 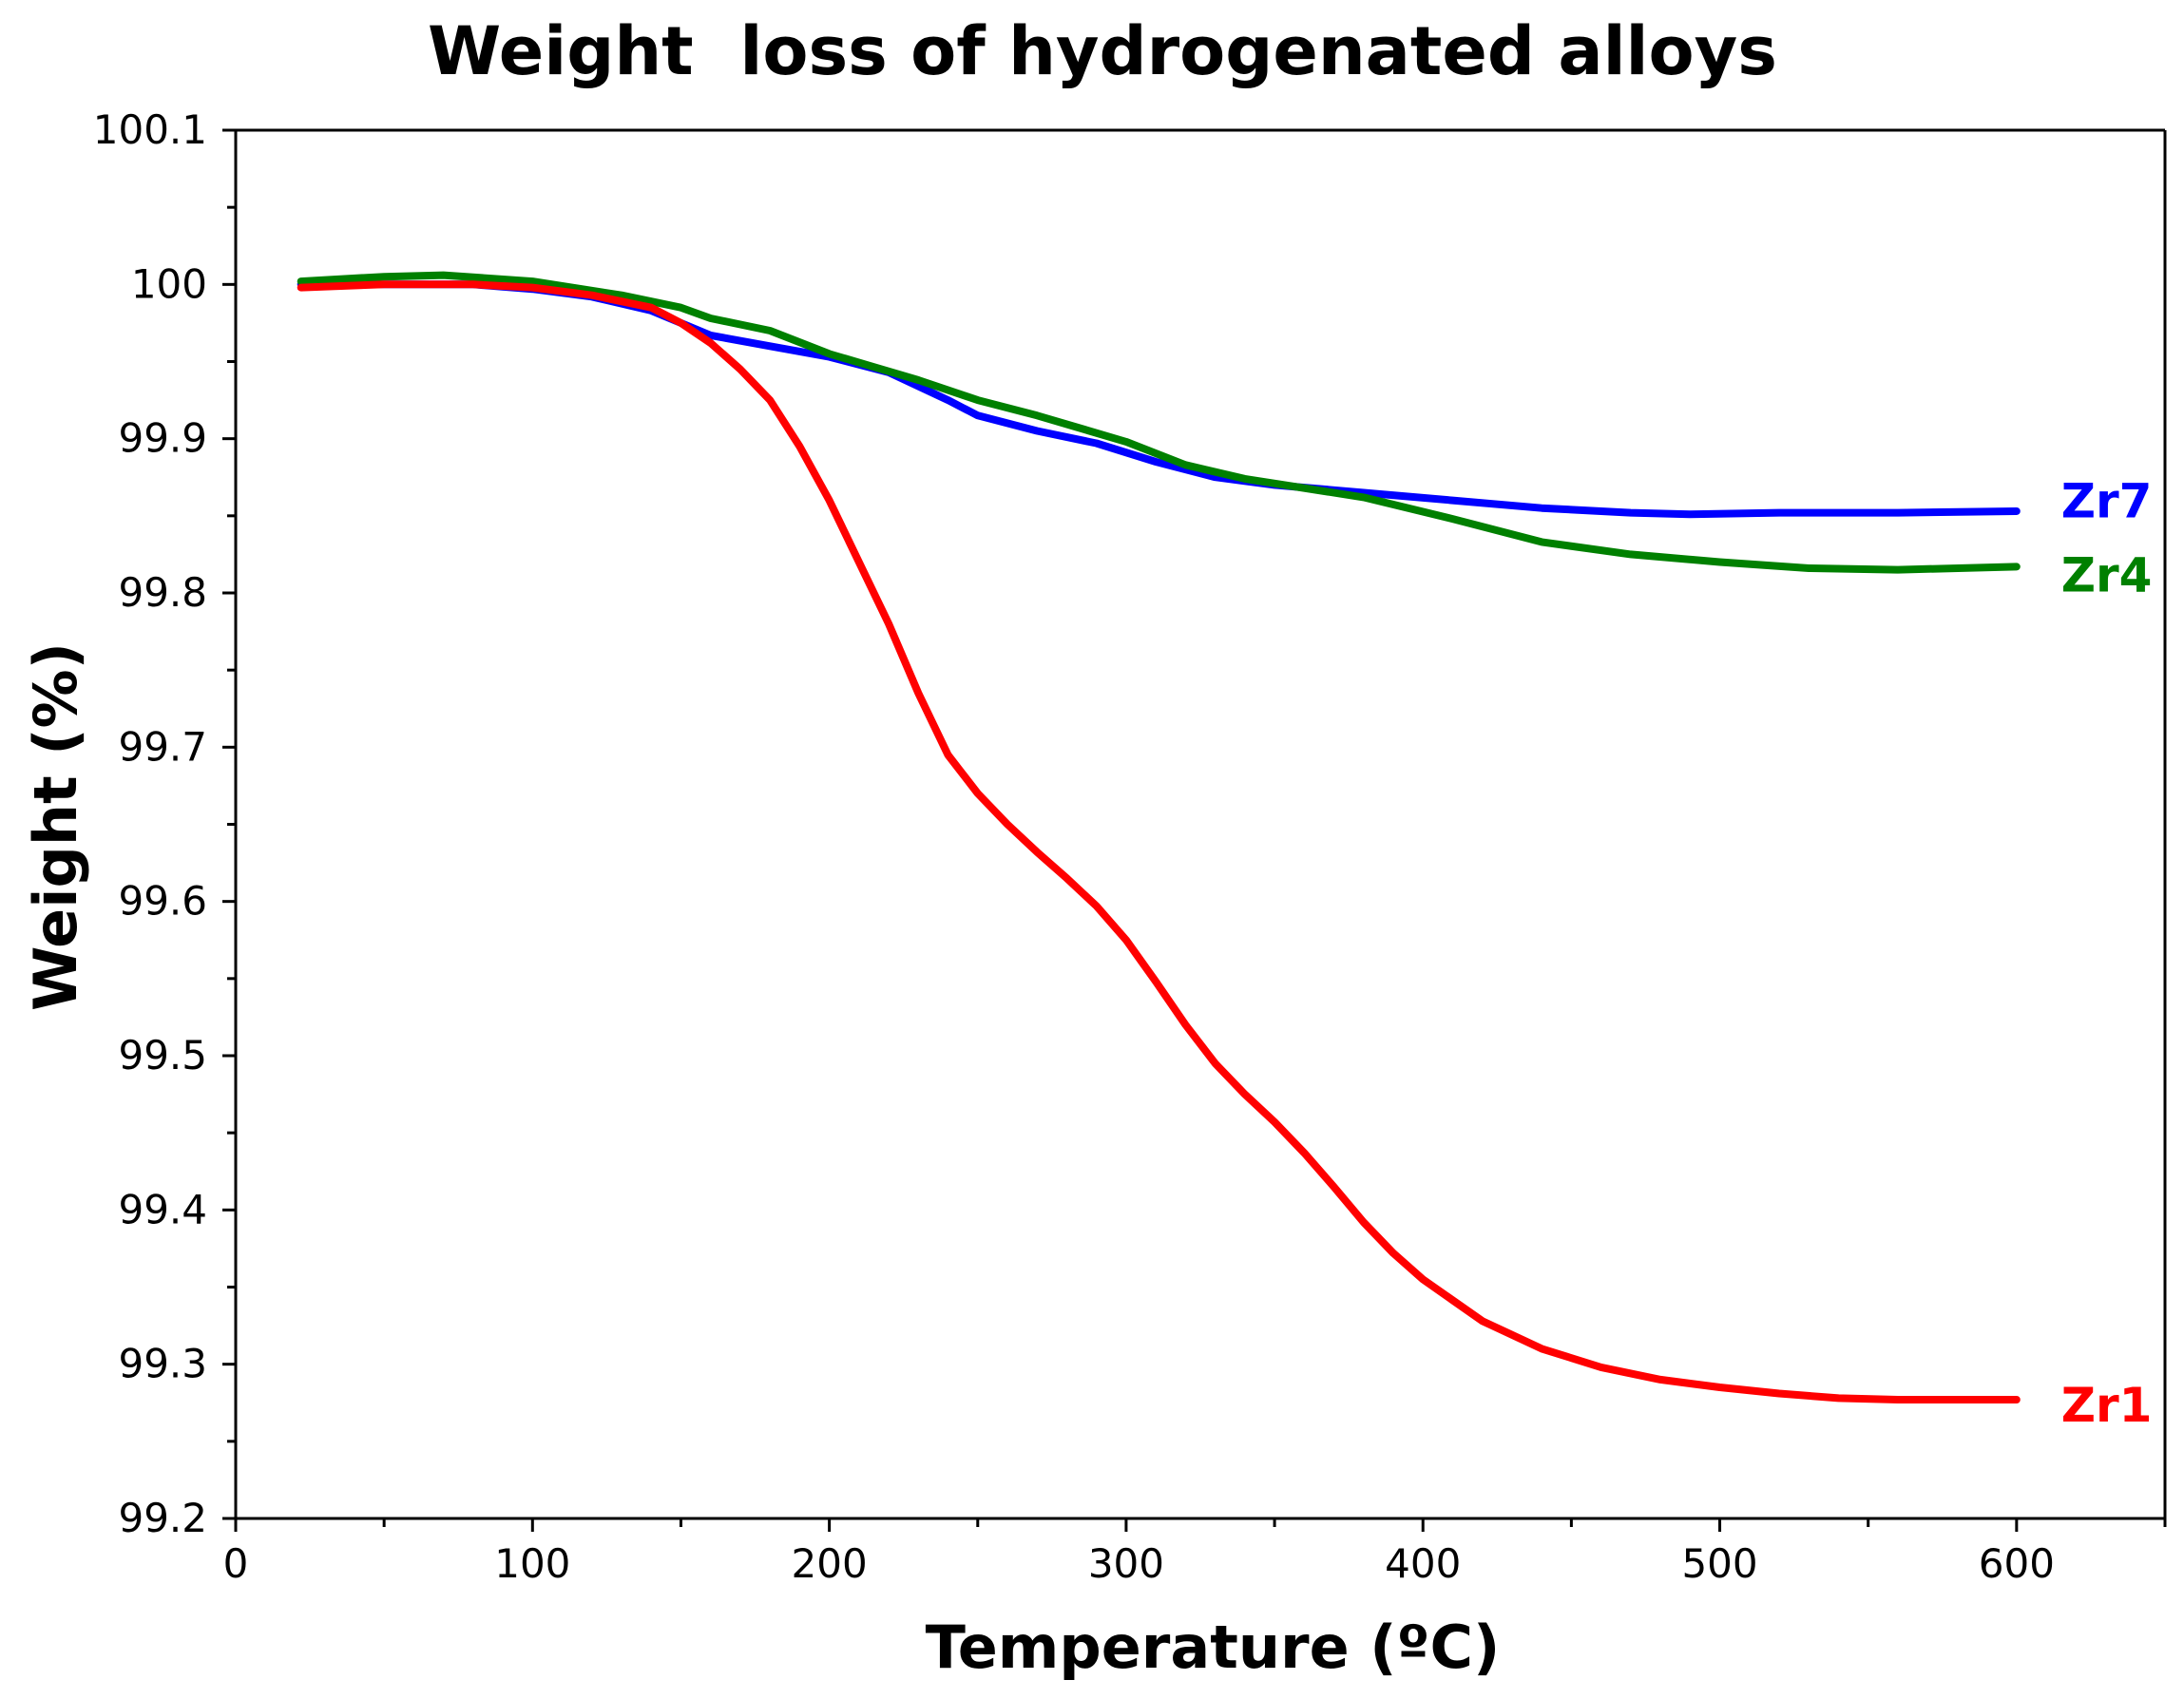 I want to click on x-axis-label: Temperature (ºC), so click(x=1213, y=1647).